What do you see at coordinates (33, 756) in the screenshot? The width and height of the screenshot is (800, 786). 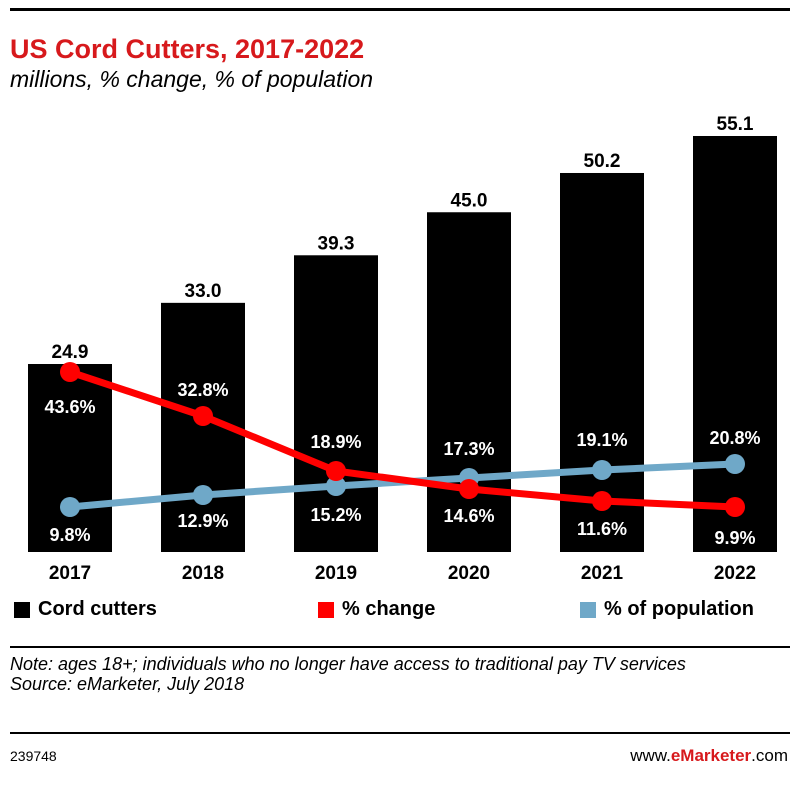 I see `chart-id: 239748` at bounding box center [33, 756].